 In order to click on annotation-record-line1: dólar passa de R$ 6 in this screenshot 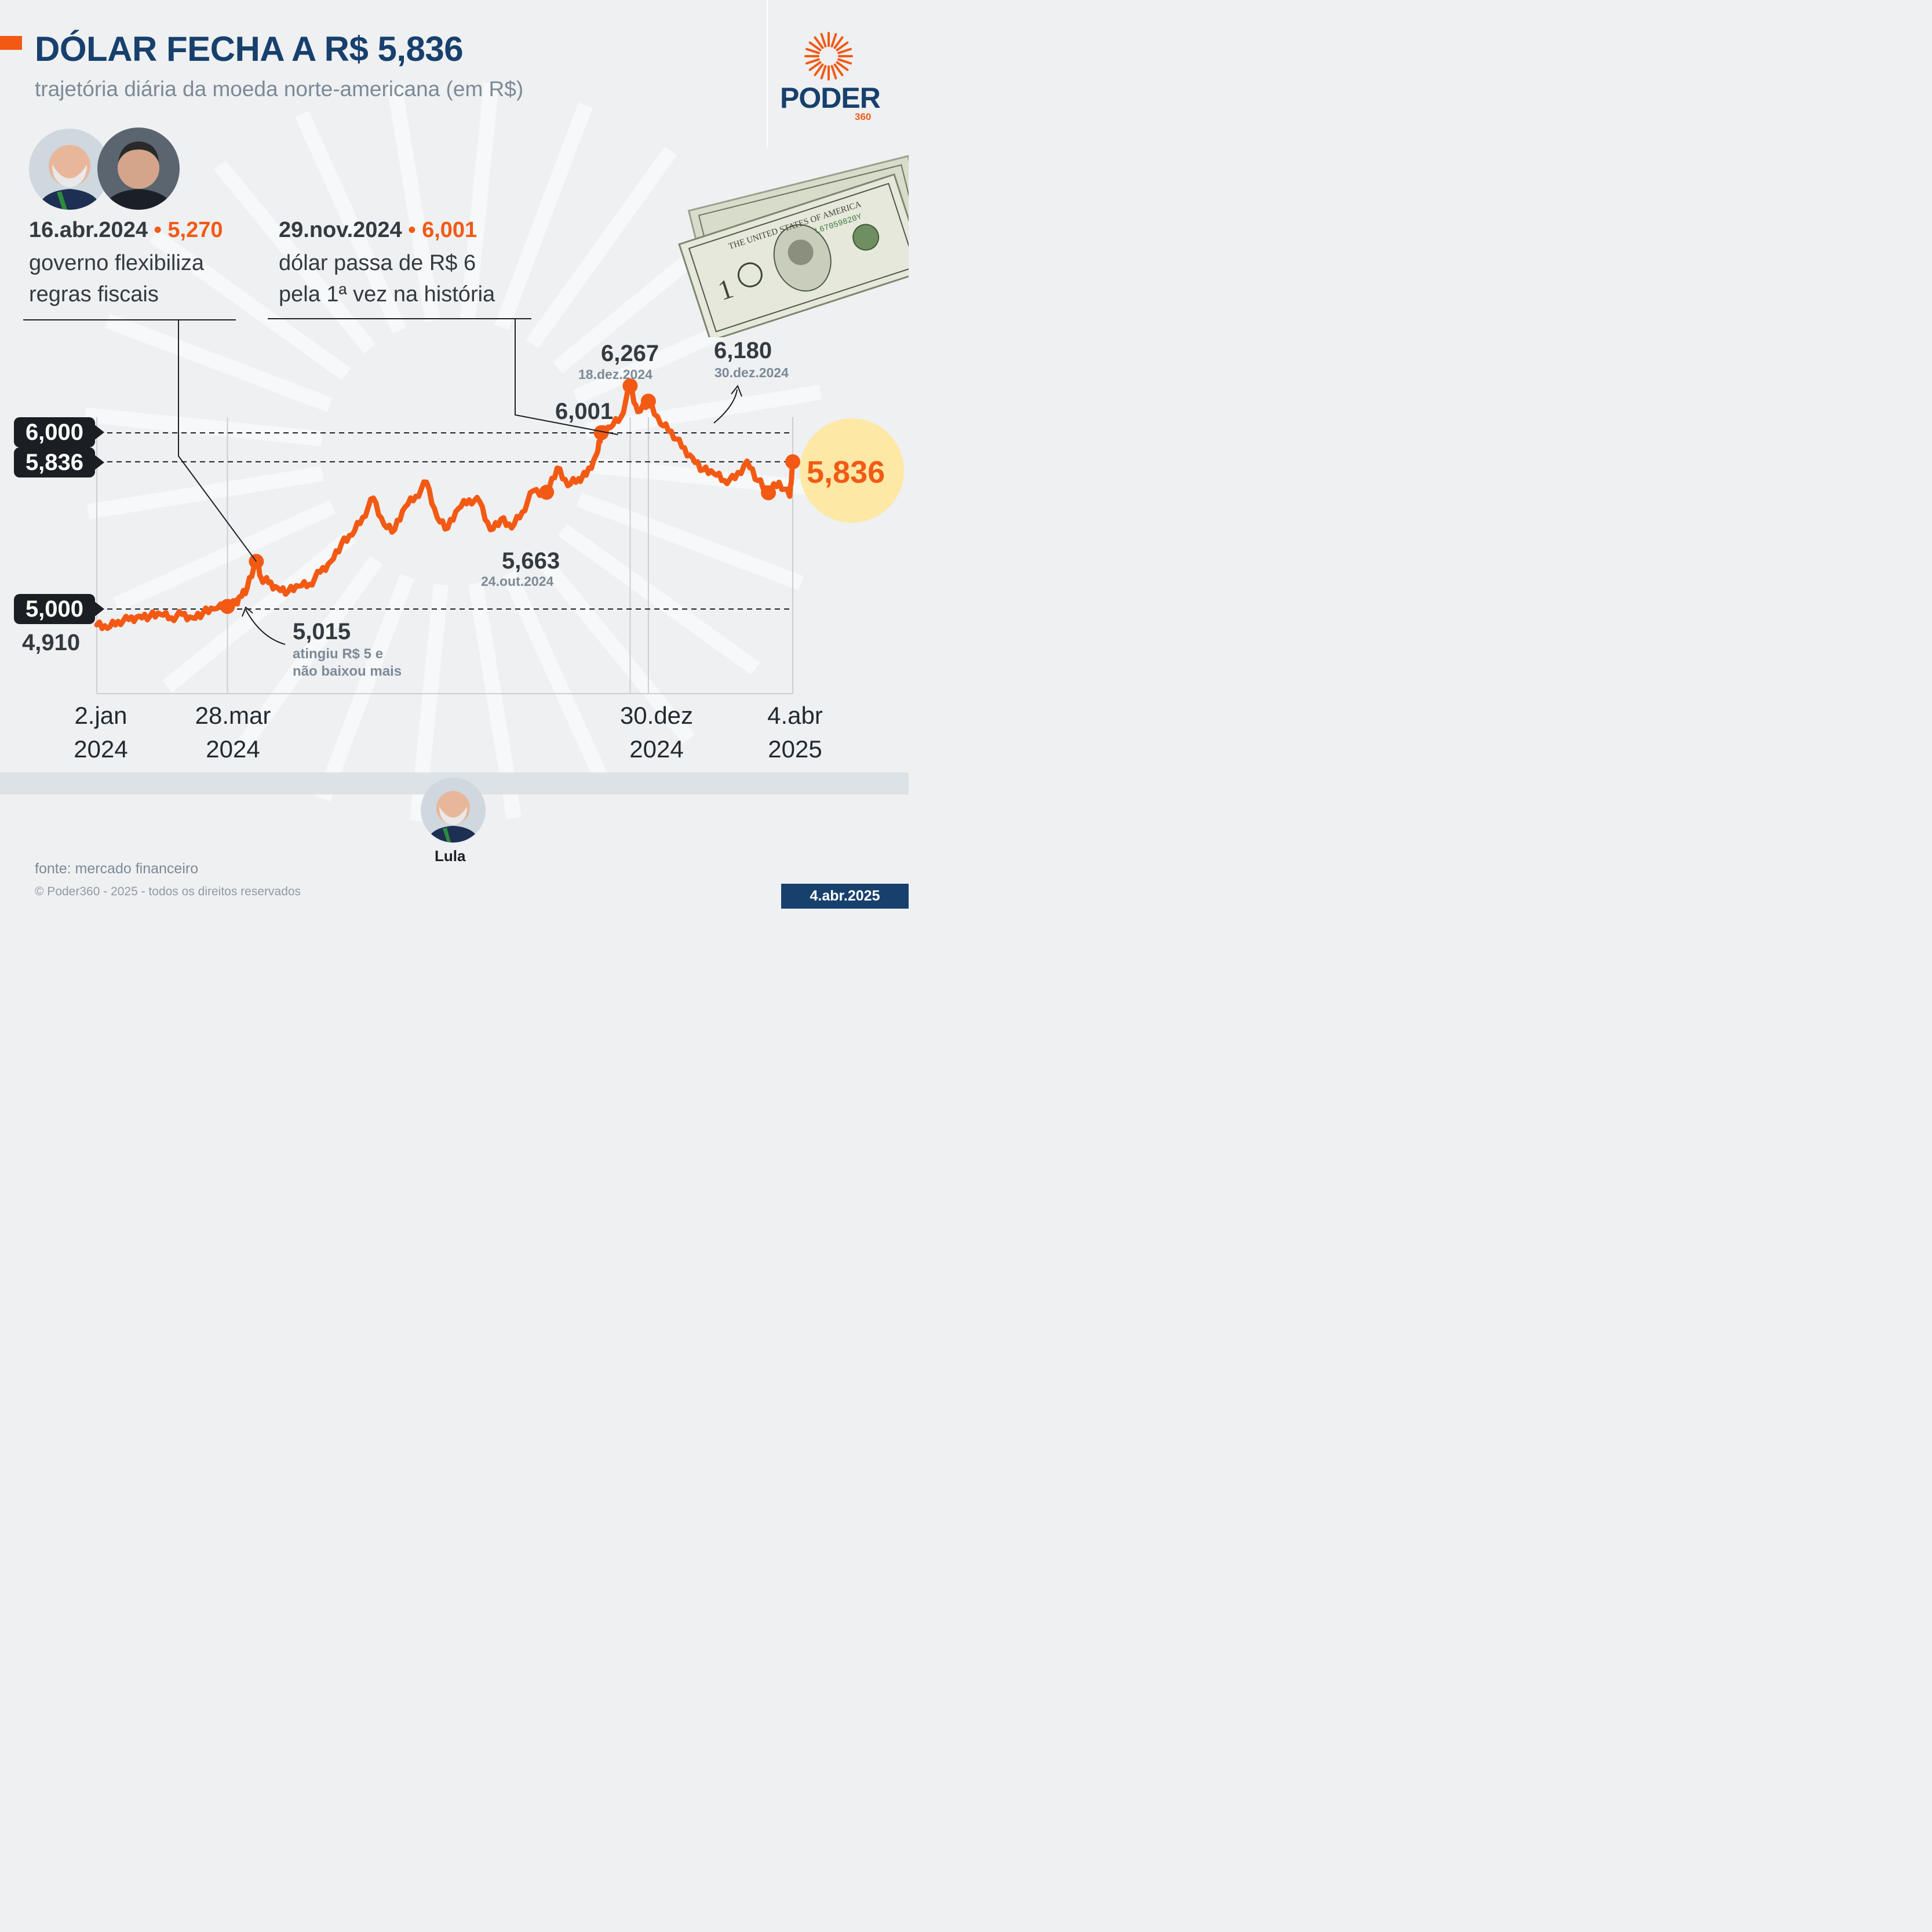, I will do `click(378, 263)`.